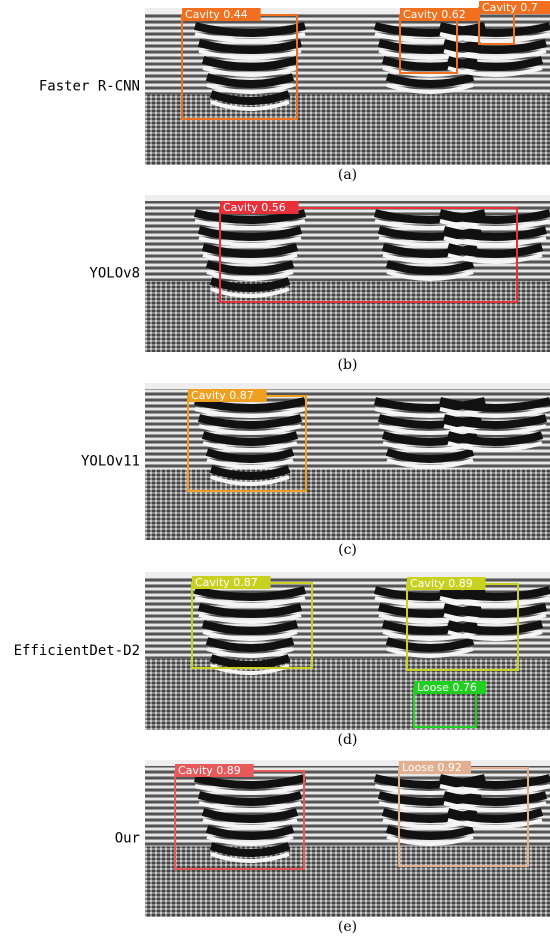 Image resolution: width=550 pixels, height=941 pixels. What do you see at coordinates (432, 767) in the screenshot?
I see `detection-label: Loose 0.92` at bounding box center [432, 767].